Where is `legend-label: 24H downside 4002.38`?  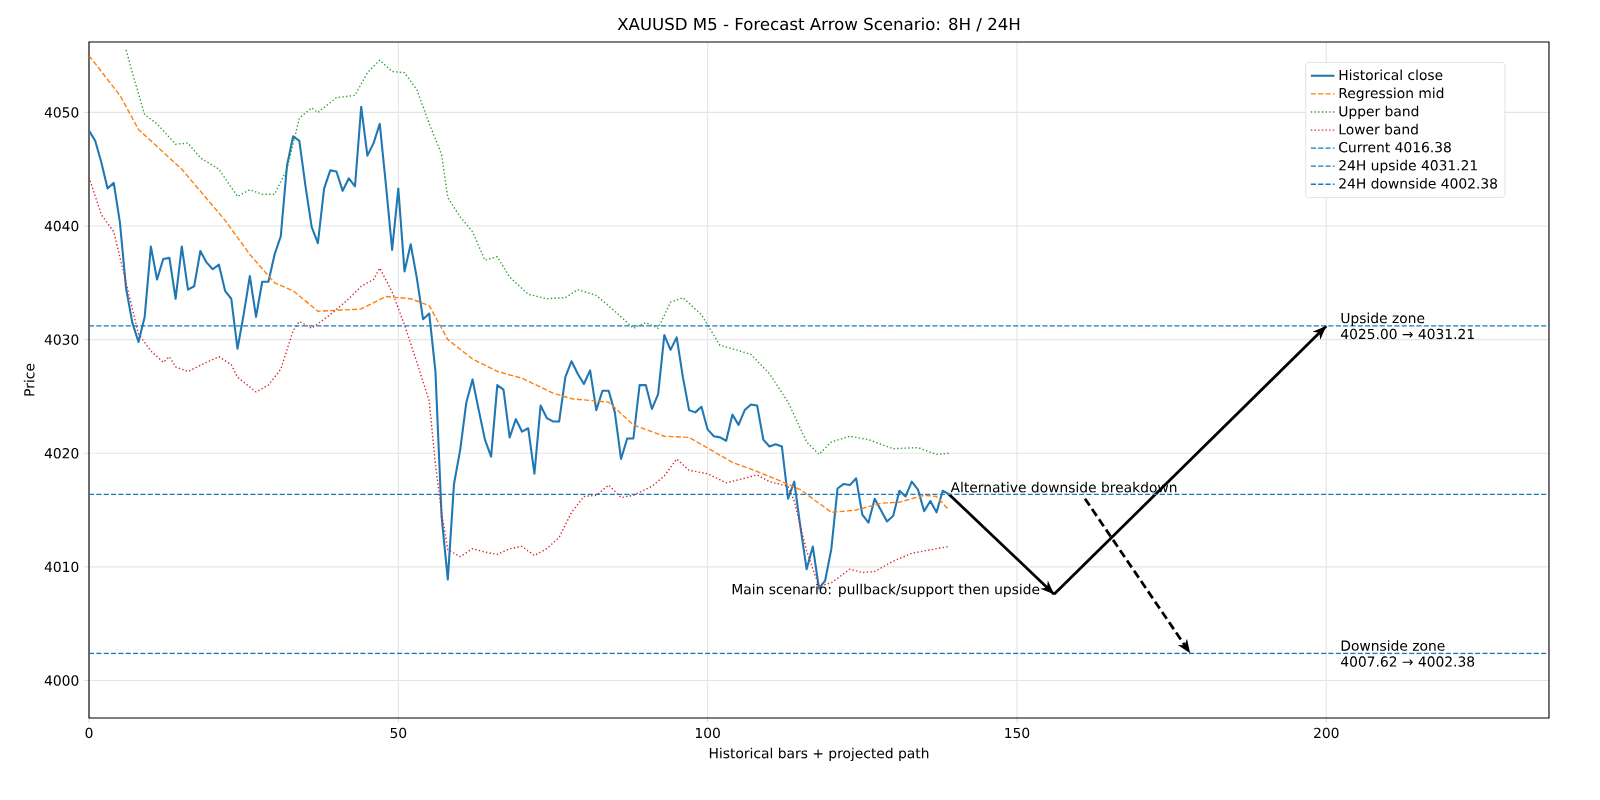
legend-label: 24H downside 4002.38 is located at coordinates (1418, 183).